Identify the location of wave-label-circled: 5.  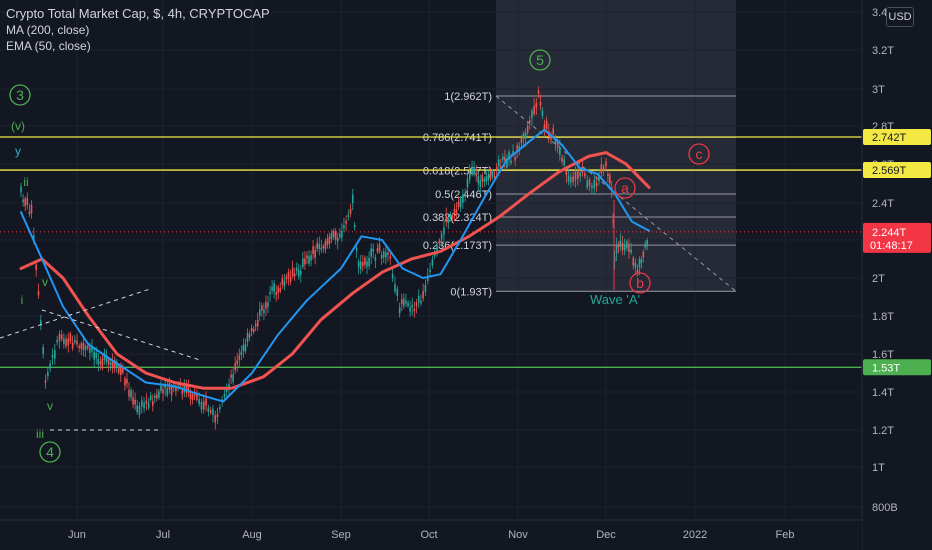
(540, 60).